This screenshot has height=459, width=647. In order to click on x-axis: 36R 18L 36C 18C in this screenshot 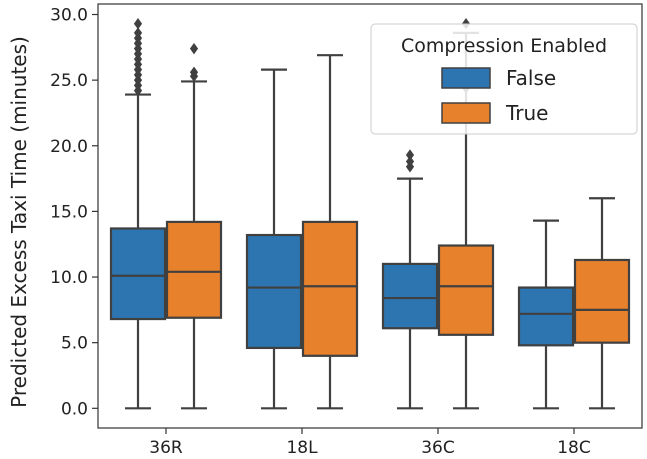, I will do `click(370, 443)`.